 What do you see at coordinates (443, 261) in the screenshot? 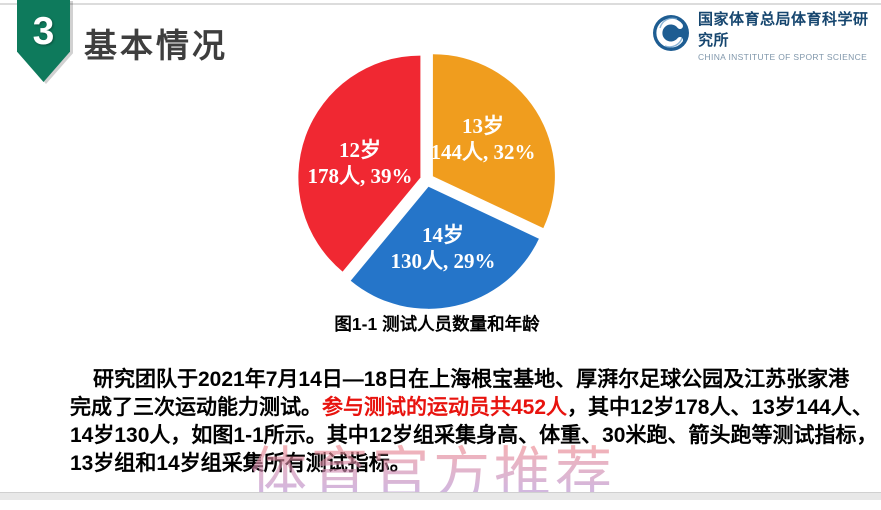
I see `pie-label-14-value: 130人, 29%` at bounding box center [443, 261].